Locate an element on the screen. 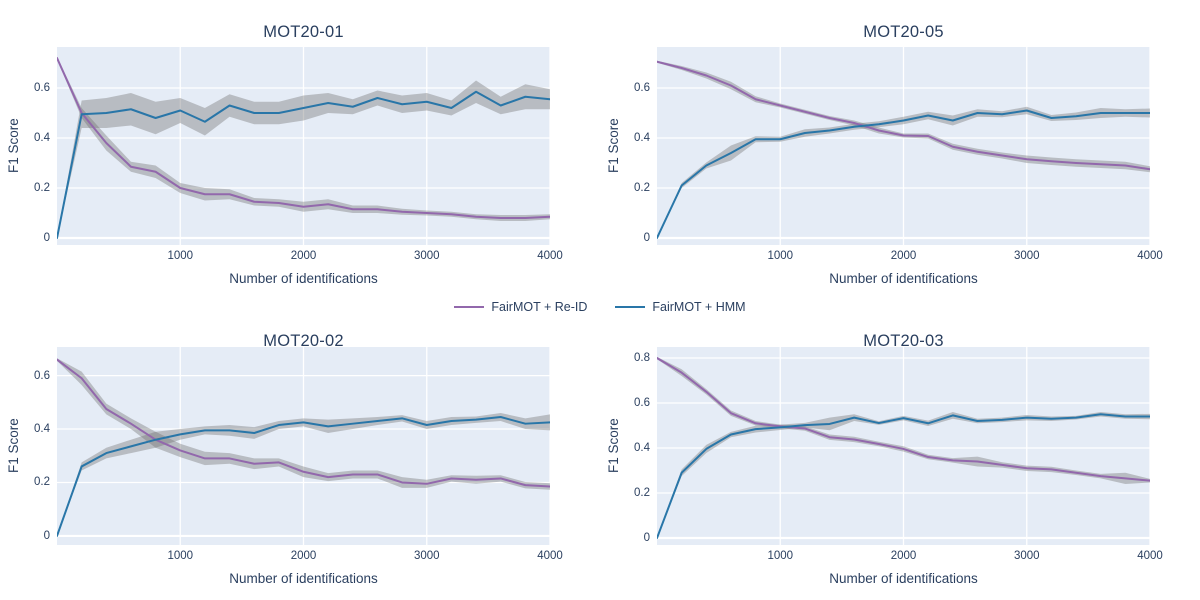 The image size is (1200, 600). legend-line-swatch-reid is located at coordinates (469, 307).